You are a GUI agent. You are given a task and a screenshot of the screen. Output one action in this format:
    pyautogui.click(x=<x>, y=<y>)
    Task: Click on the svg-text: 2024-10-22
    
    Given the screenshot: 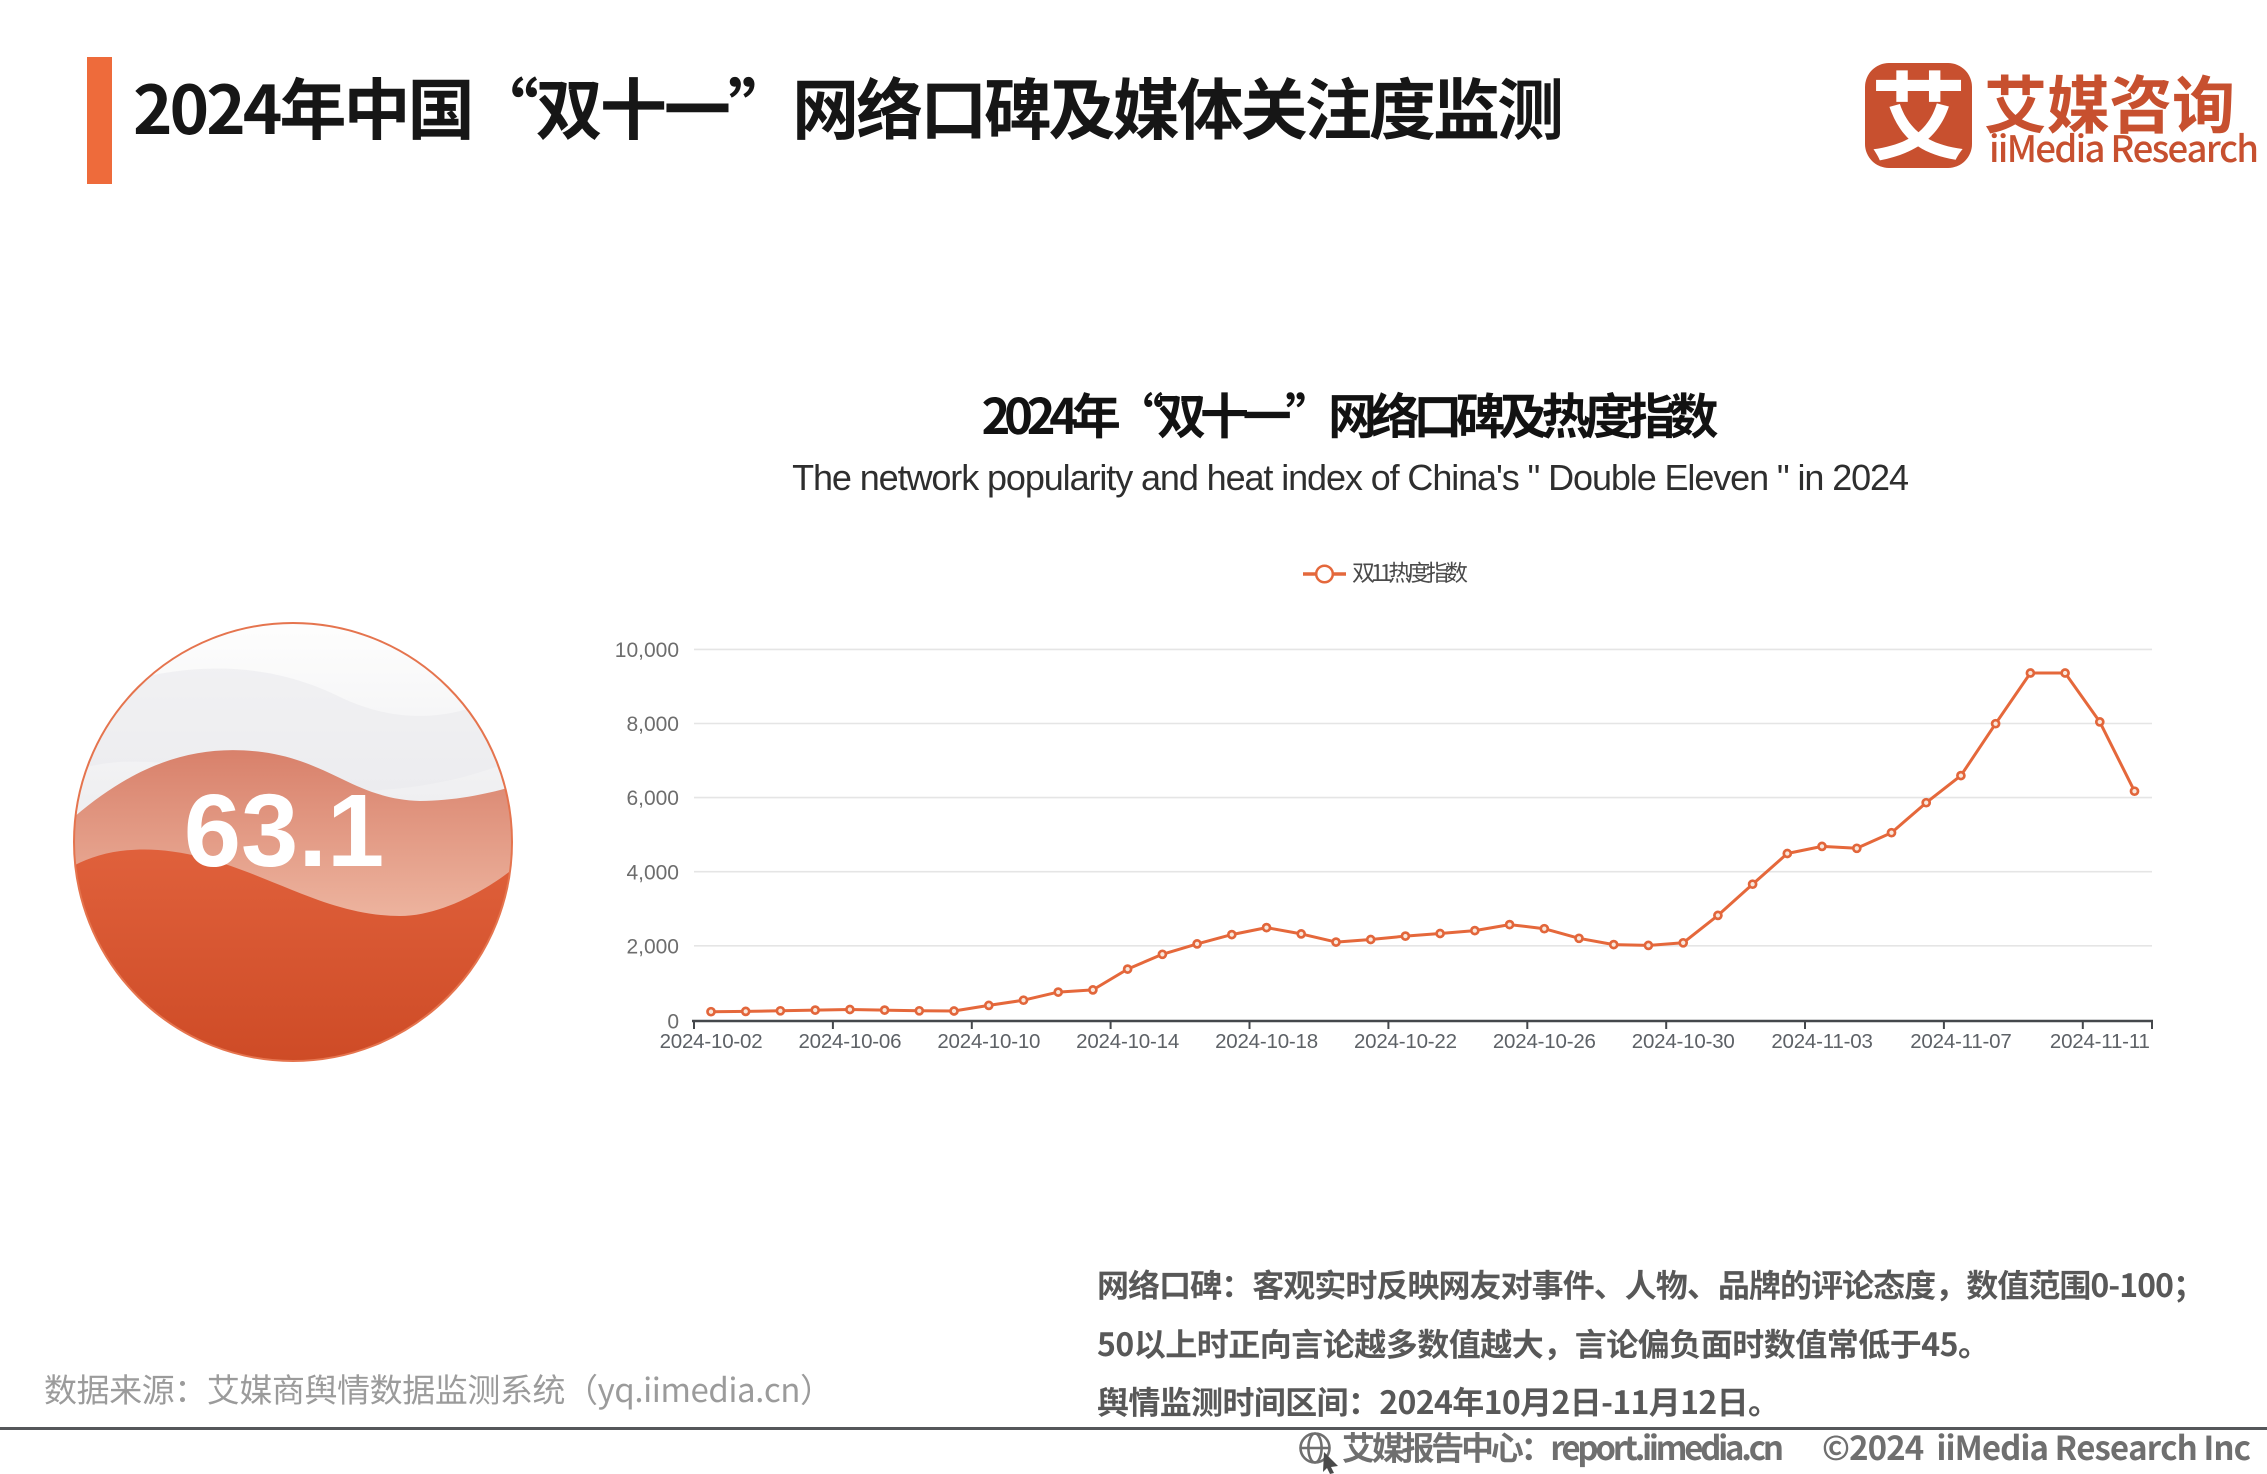 What is the action you would take?
    pyautogui.click(x=1405, y=1041)
    